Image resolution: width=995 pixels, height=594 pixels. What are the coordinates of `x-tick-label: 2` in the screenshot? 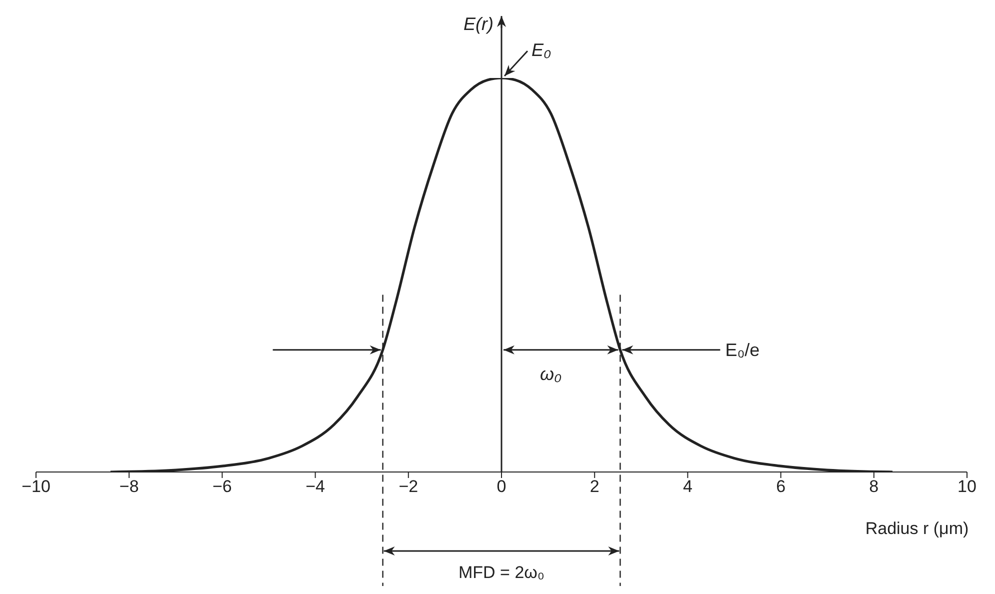 It's located at (595, 486).